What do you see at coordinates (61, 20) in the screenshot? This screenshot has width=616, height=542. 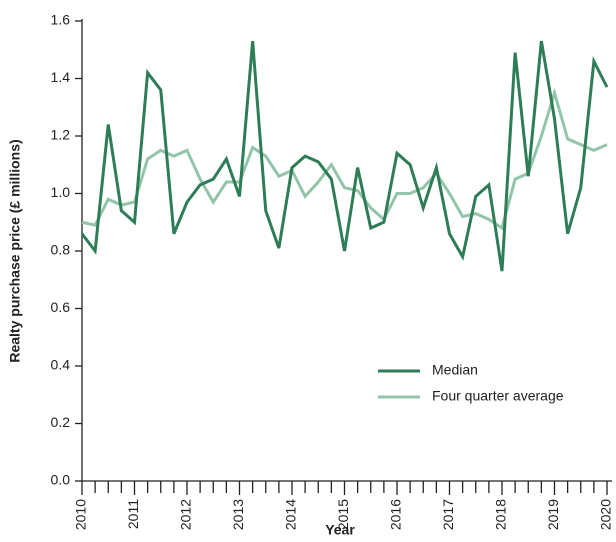 I see `y-tick-label: 1.6` at bounding box center [61, 20].